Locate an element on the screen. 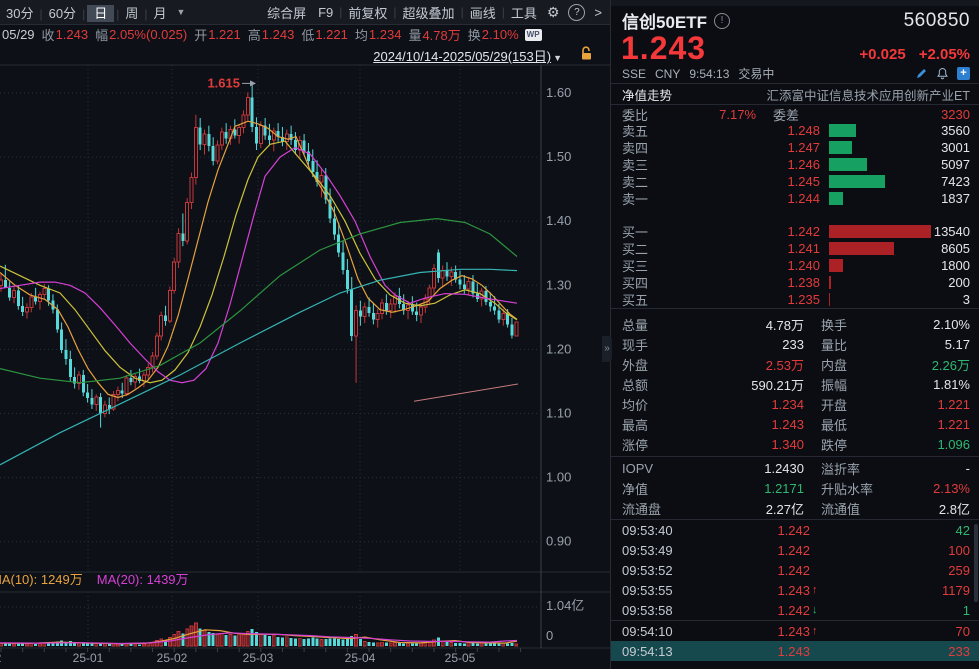  chevron-down-icon: ▼ is located at coordinates (557, 58).